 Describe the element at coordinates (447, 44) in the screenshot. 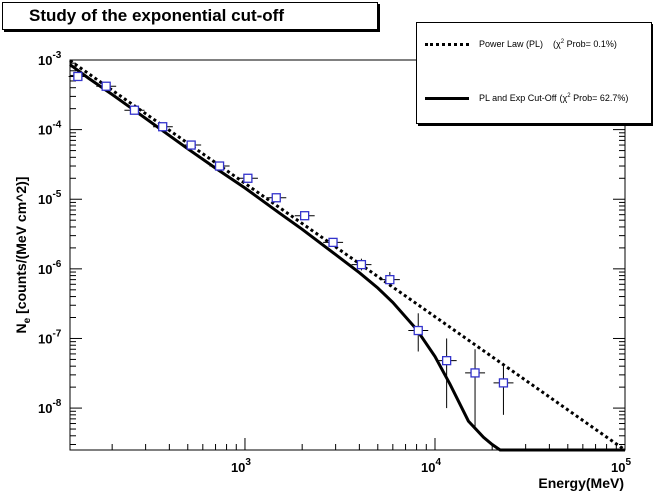

I see `legend-swatch-dotted` at that location.